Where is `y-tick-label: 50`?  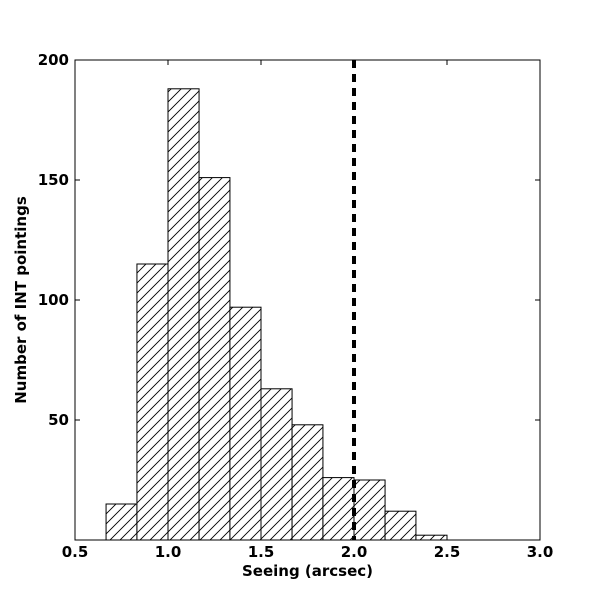
y-tick-label: 50 is located at coordinates (58, 420).